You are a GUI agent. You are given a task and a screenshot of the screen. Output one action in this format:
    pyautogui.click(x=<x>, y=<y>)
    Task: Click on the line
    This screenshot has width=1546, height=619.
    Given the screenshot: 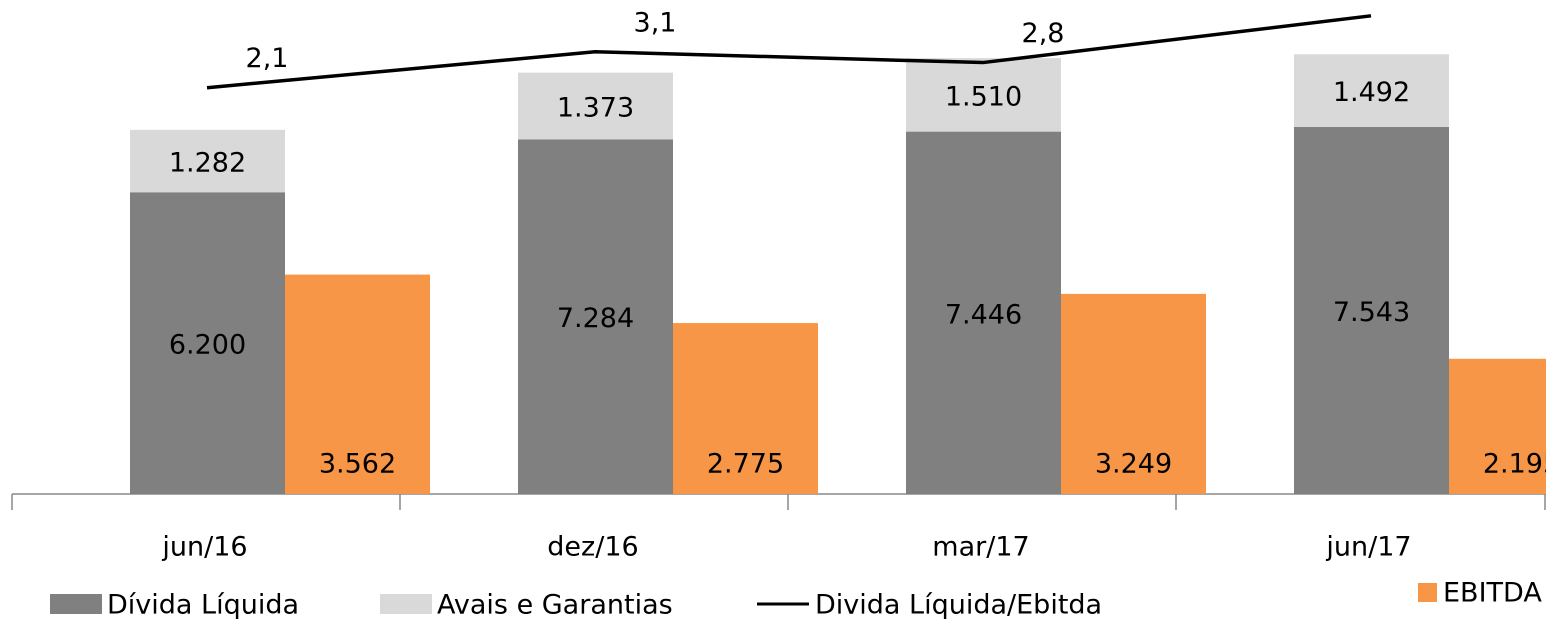 What is the action you would take?
    pyautogui.click(x=789, y=52)
    